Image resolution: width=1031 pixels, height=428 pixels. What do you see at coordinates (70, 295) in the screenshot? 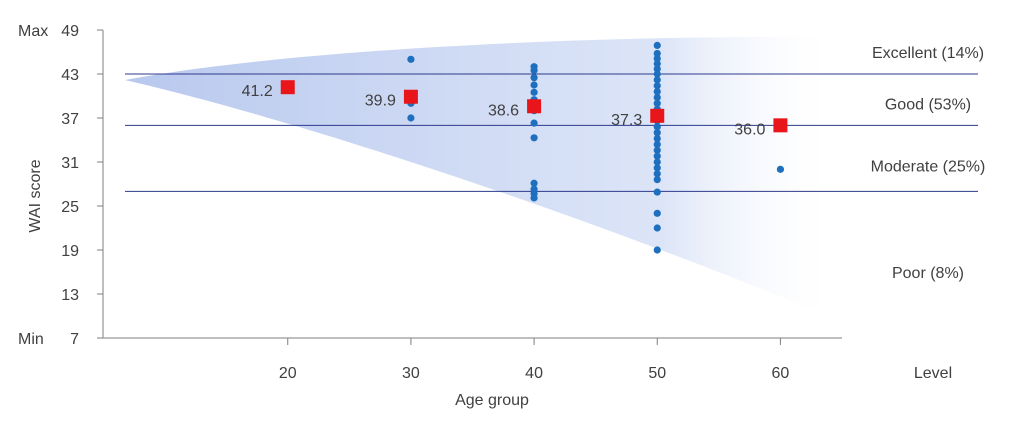
I see `y-tick-label: 13` at bounding box center [70, 295].